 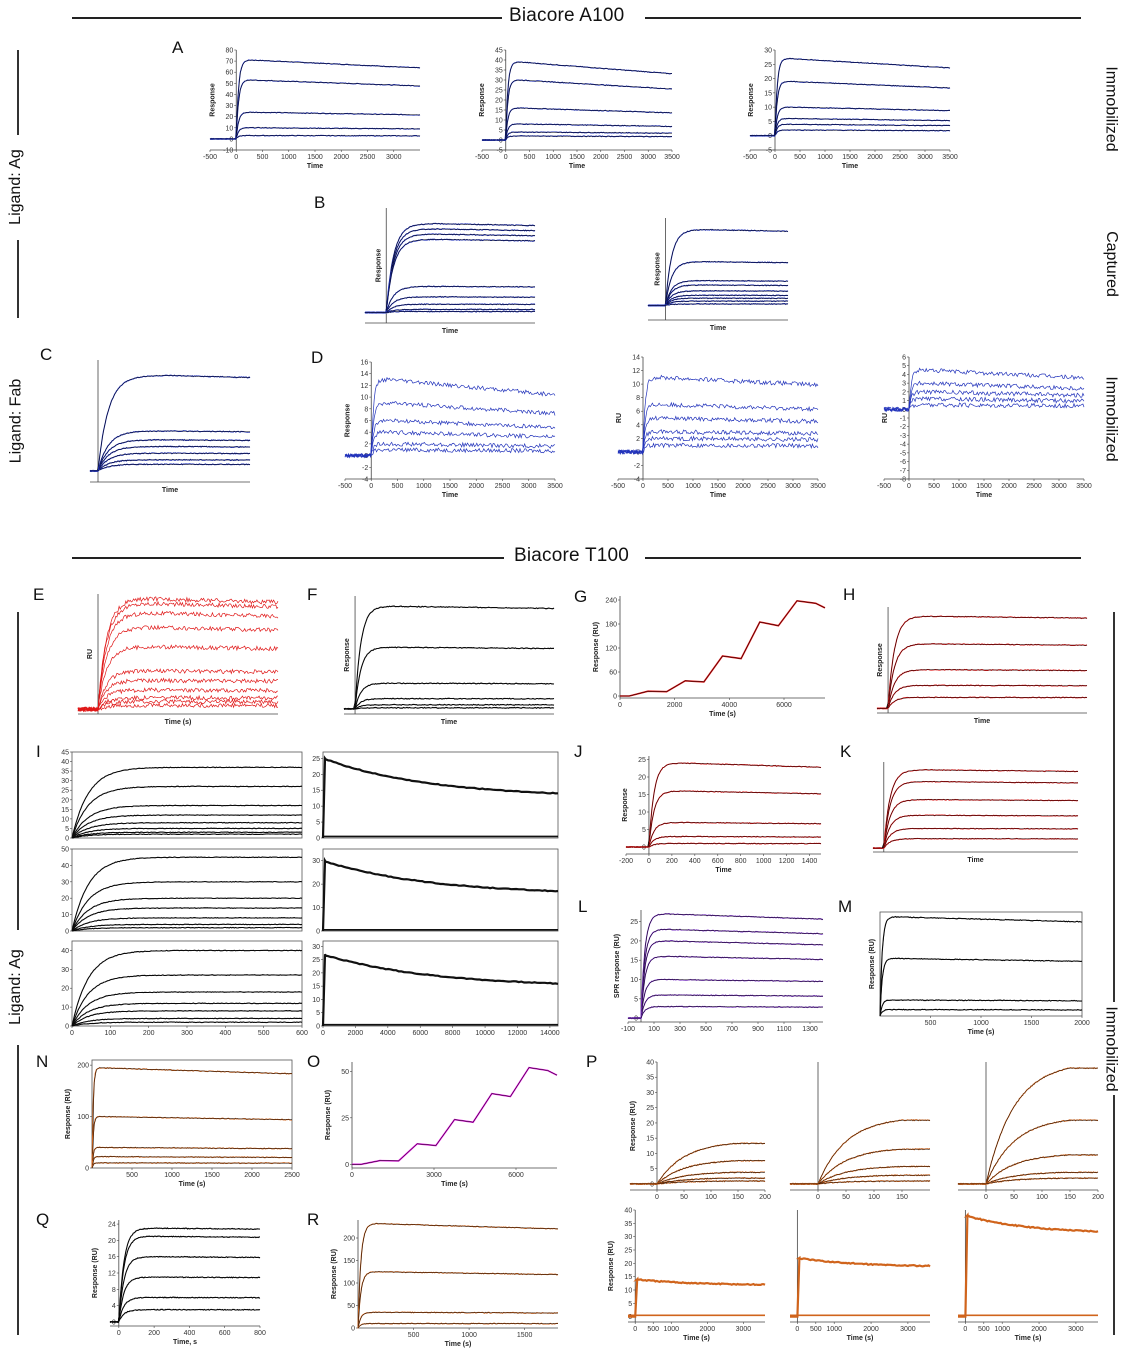 What do you see at coordinates (903, 445) in the screenshot?
I see `y-tick-label: -4` at bounding box center [903, 445].